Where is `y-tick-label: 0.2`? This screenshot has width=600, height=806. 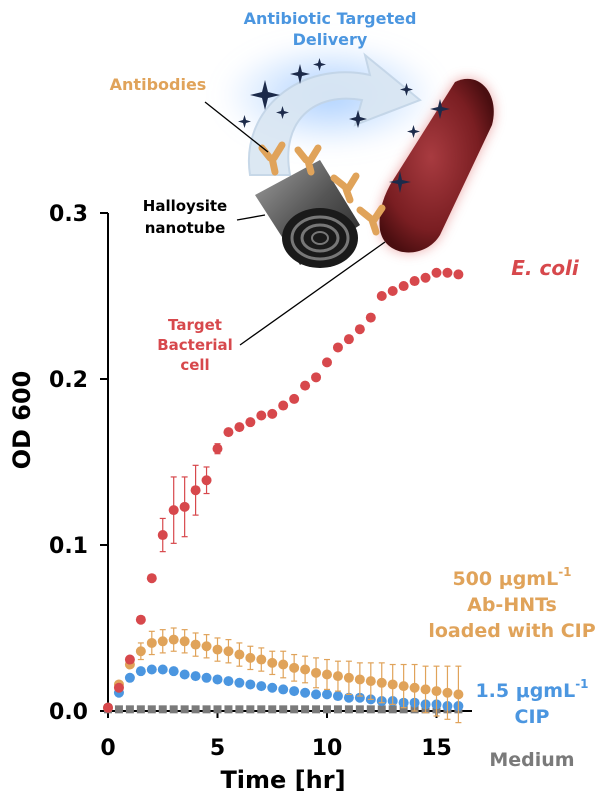
y-tick-label: 0.2 is located at coordinates (68, 380).